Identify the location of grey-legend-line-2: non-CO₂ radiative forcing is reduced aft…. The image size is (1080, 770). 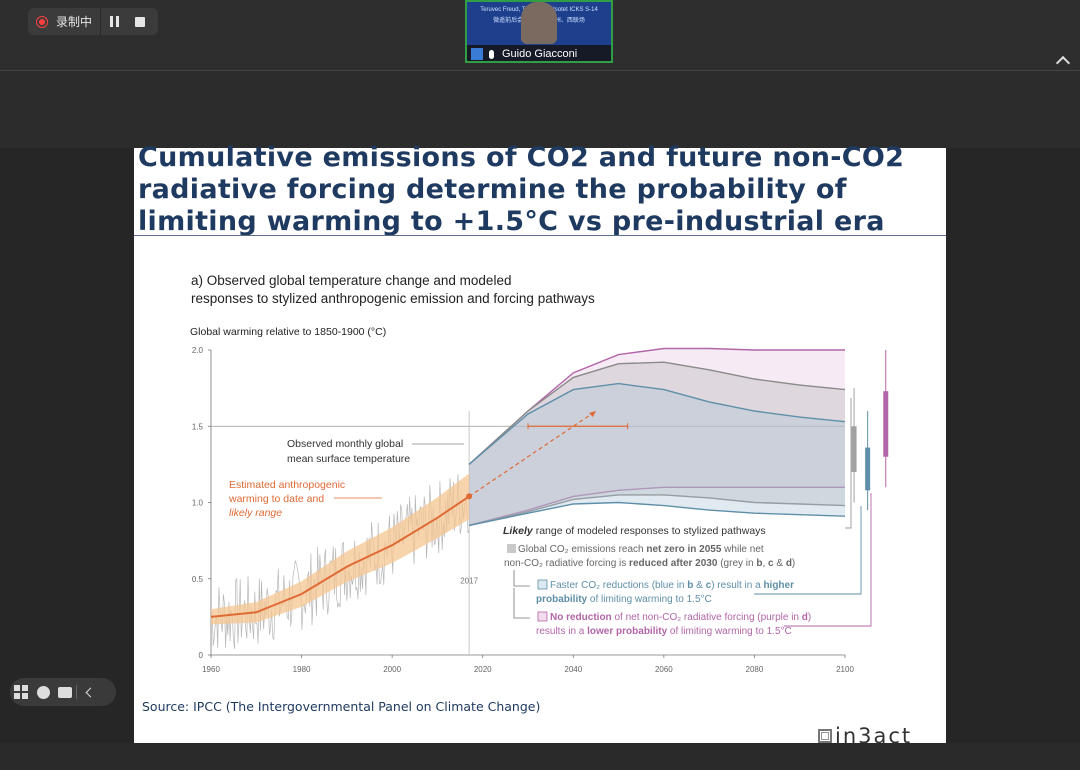
(649, 563).